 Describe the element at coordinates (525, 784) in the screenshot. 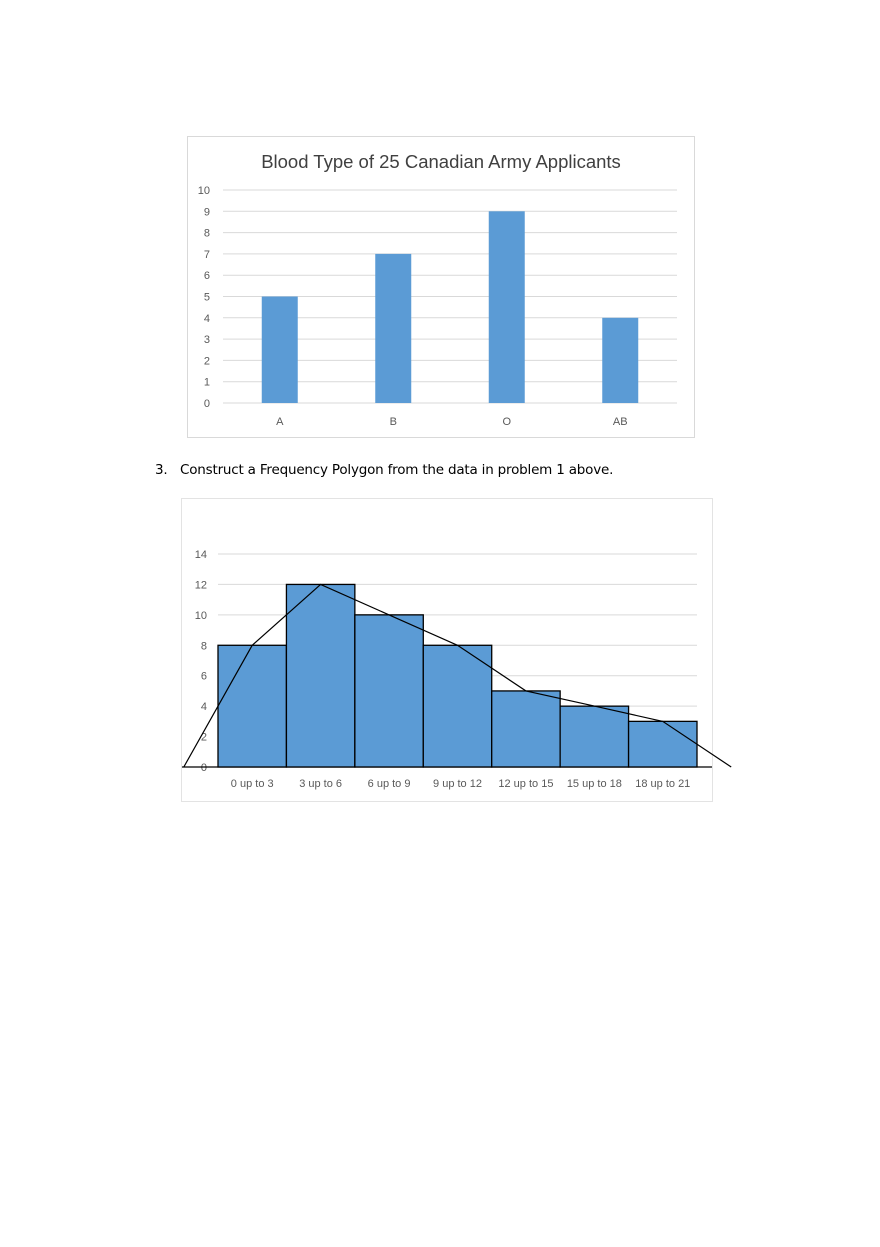

I see `x-tick-label: 12 up to 15` at that location.